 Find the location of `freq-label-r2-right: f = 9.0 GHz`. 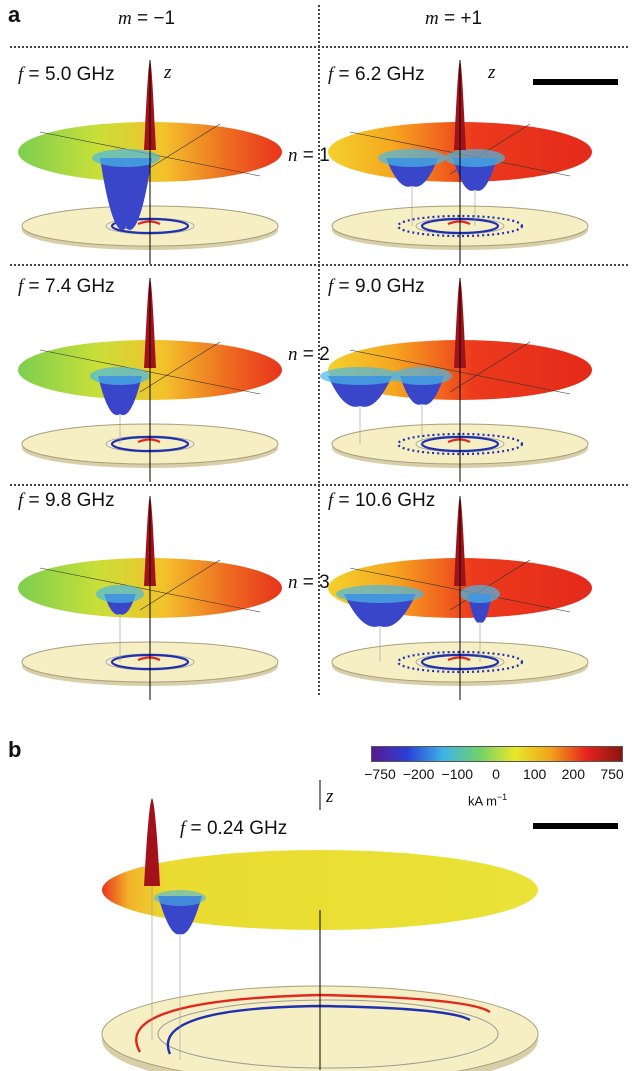

freq-label-r2-right: f = 9.0 GHz is located at coordinates (376, 286).